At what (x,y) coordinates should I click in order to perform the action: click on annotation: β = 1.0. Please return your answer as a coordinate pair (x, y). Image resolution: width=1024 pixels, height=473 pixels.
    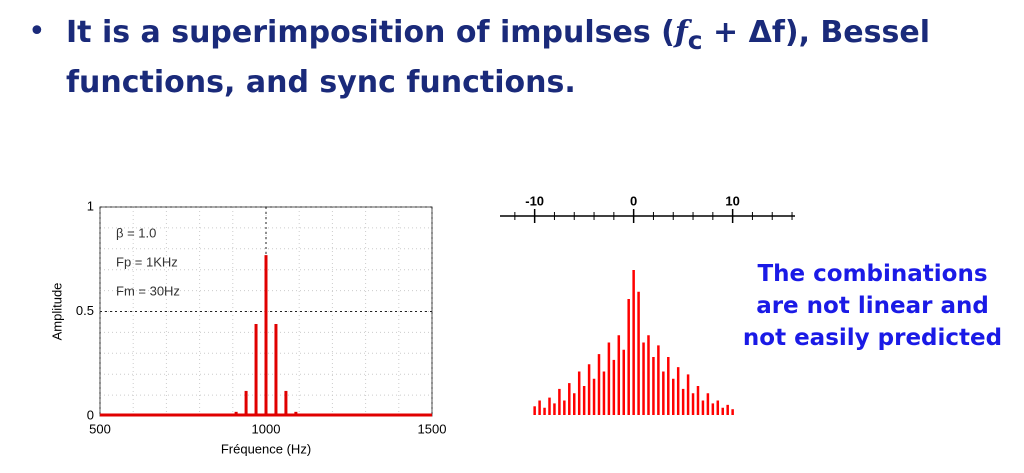
    Looking at the image, I should click on (136, 232).